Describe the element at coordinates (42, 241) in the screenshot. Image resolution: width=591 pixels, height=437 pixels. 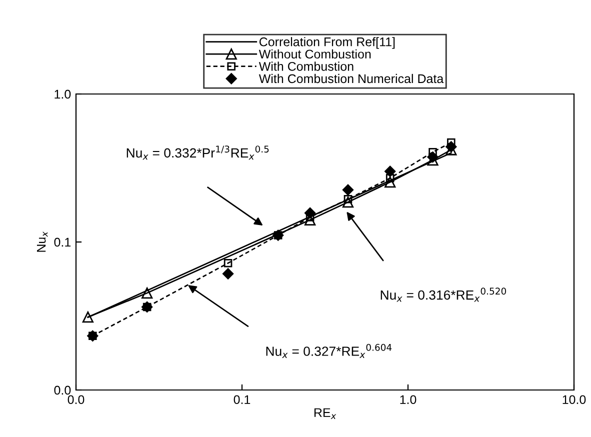
I see `y-axis-title: Nu$_{x}$` at that location.